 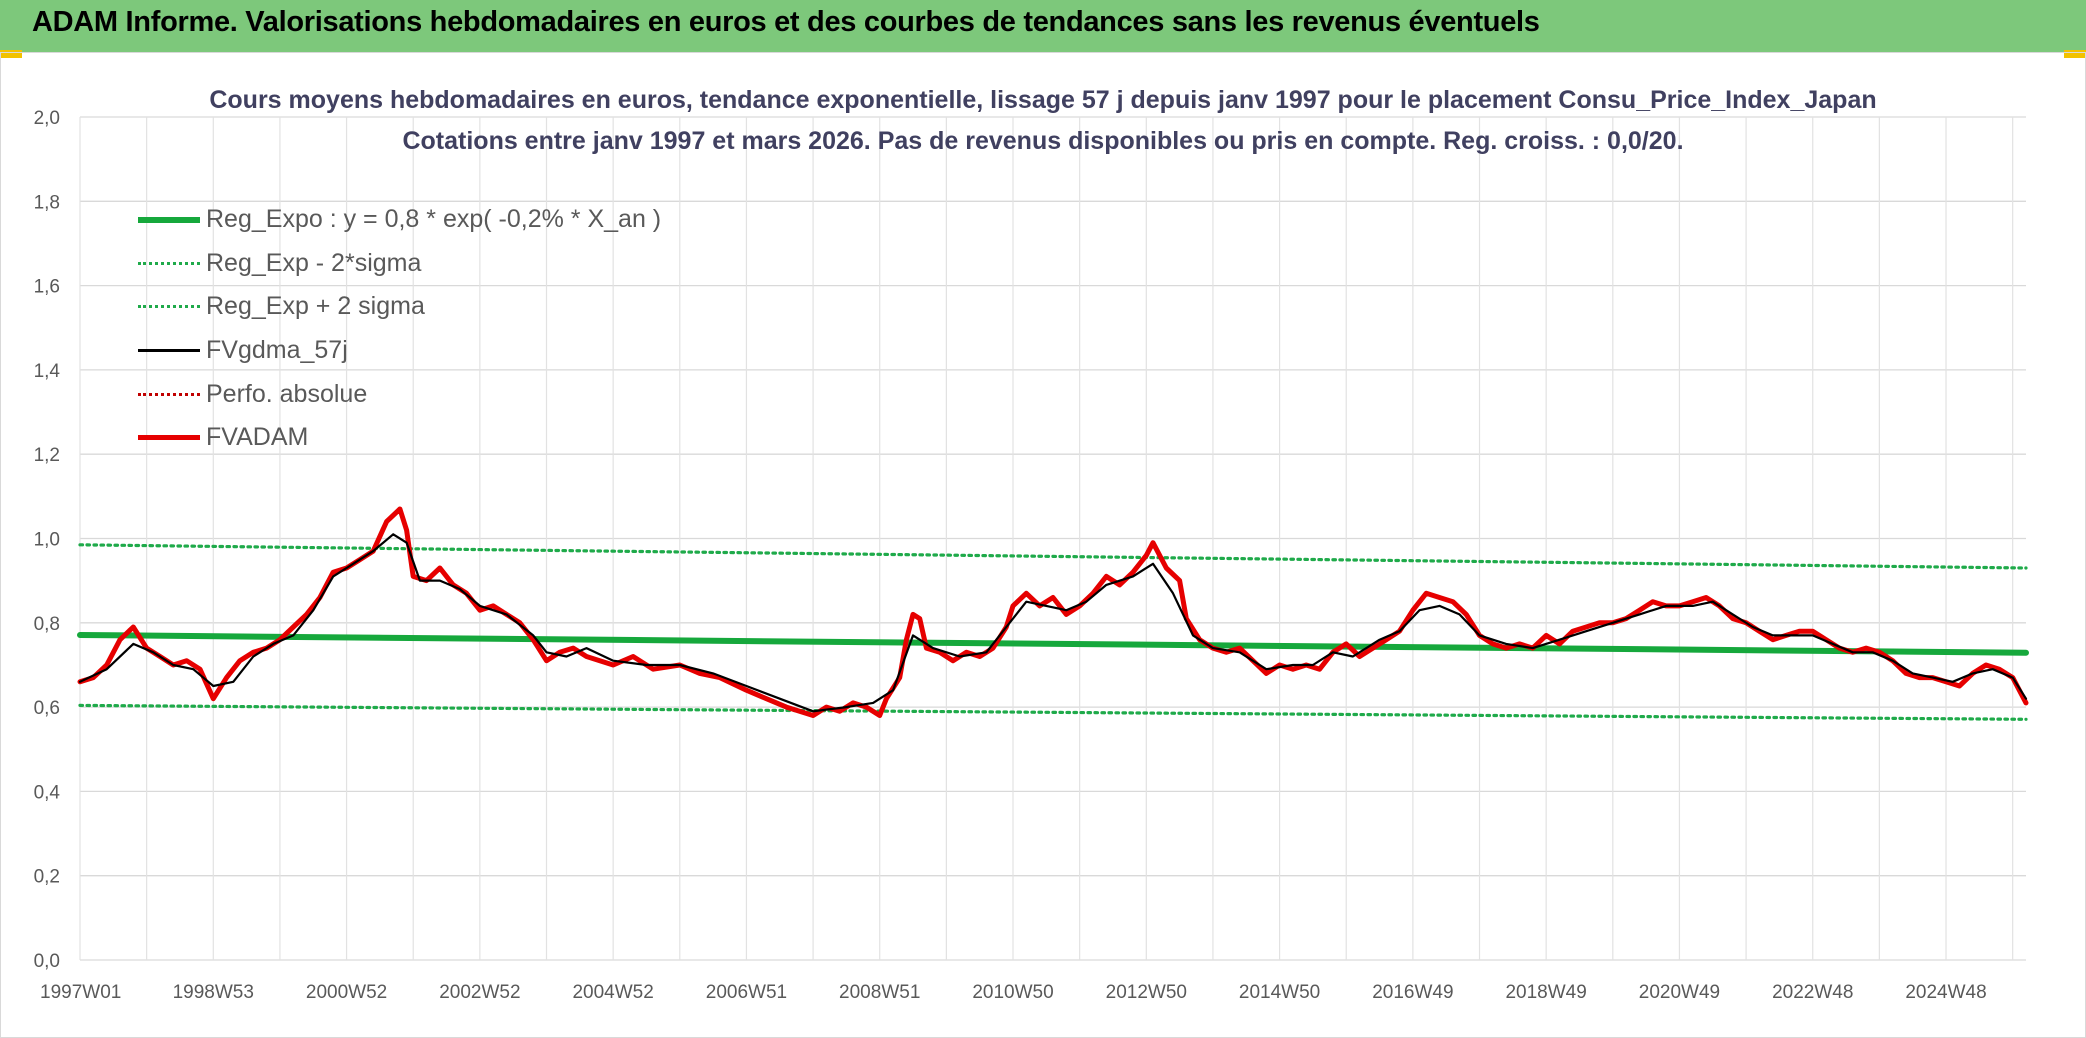 I want to click on y-tick-label: 2,0, so click(x=47, y=118).